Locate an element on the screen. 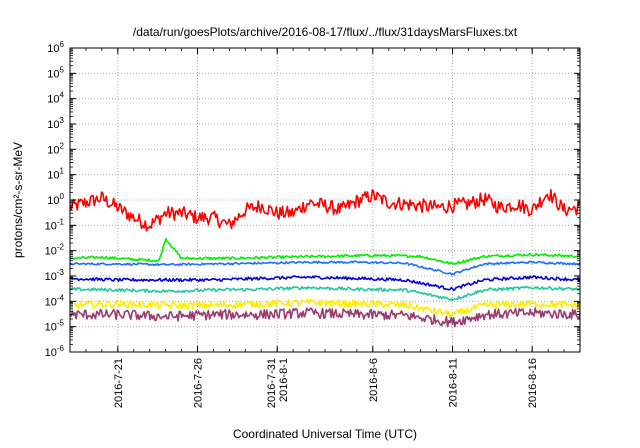 Image resolution: width=640 pixels, height=448 pixels. y-tick-label: 10² is located at coordinates (55, 148).